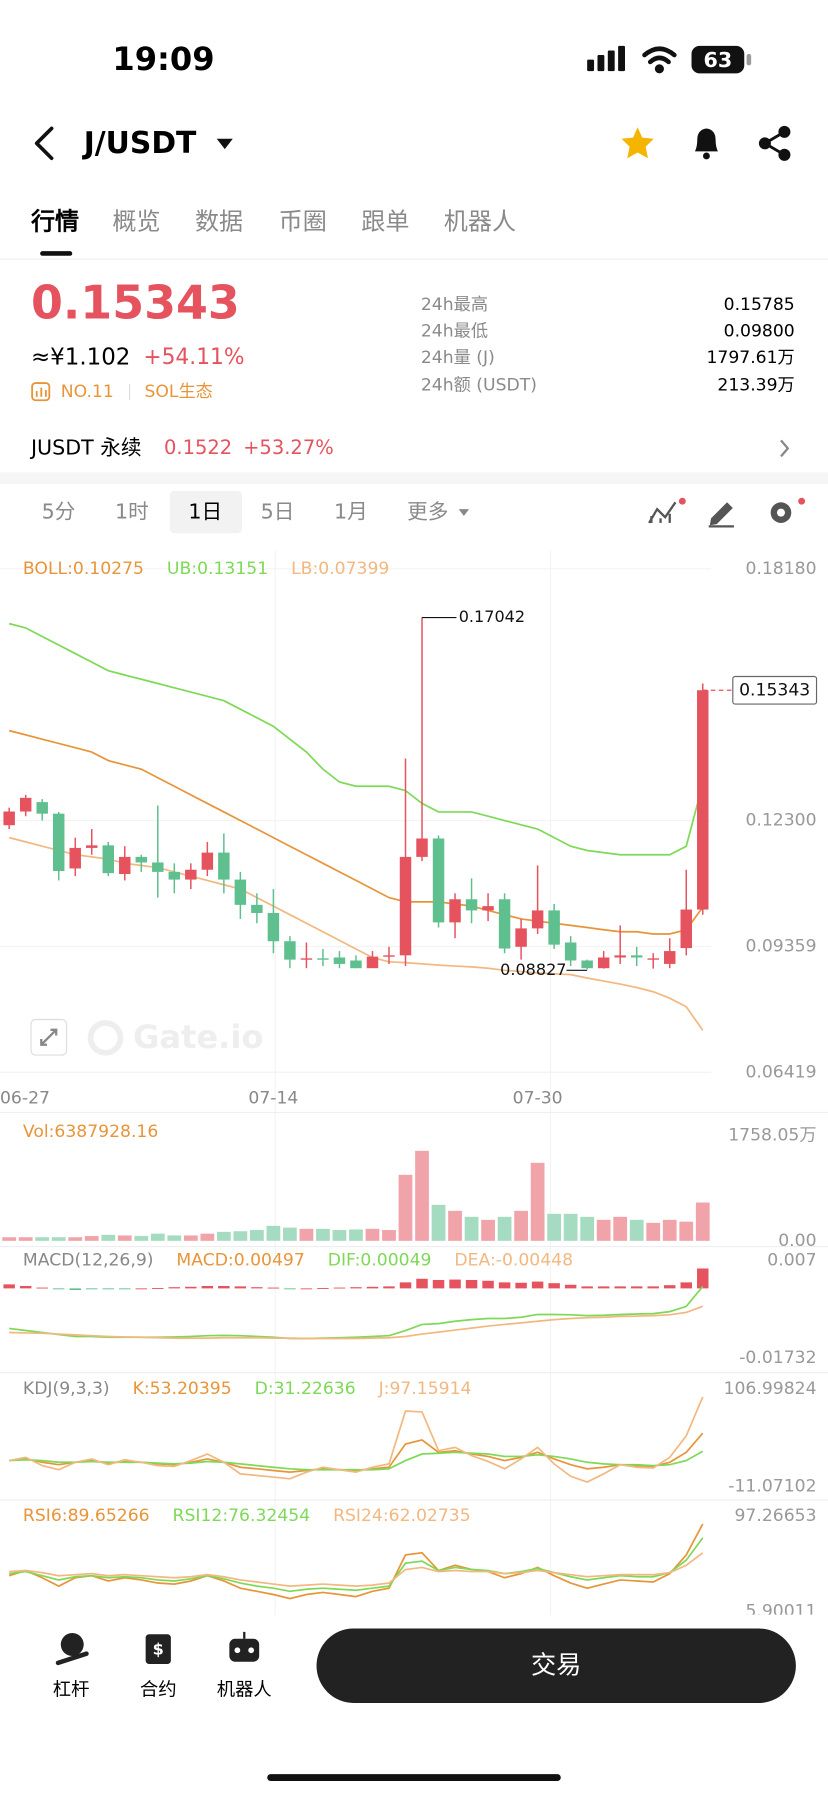 The width and height of the screenshot is (828, 1800). What do you see at coordinates (385, 221) in the screenshot?
I see `tab: 跟单` at bounding box center [385, 221].